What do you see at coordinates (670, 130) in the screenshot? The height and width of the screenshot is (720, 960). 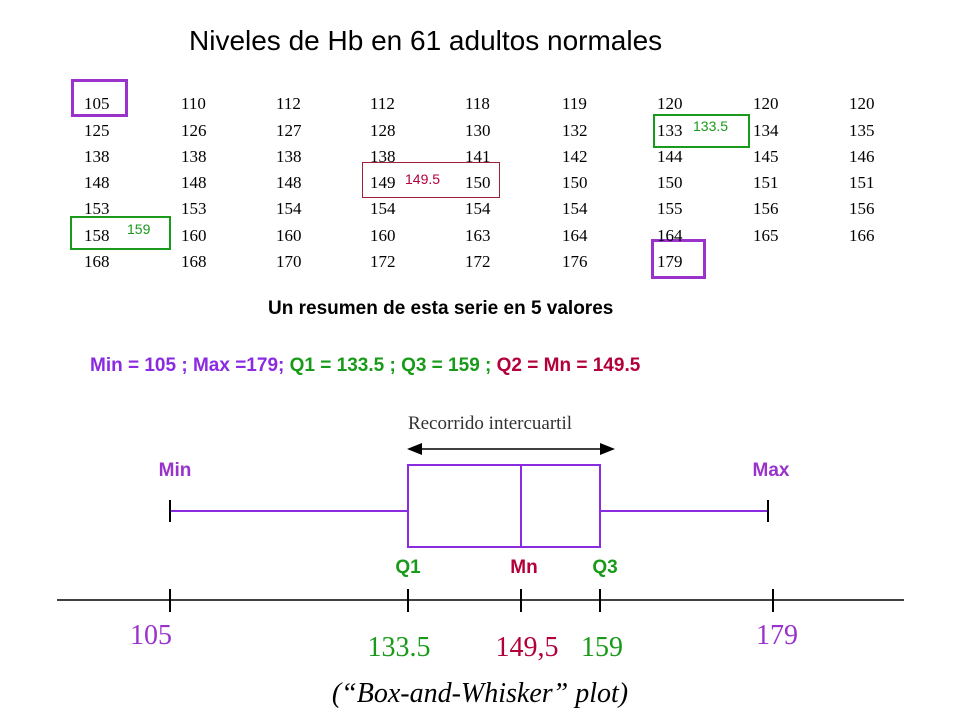 I see `table-cell: 133` at bounding box center [670, 130].